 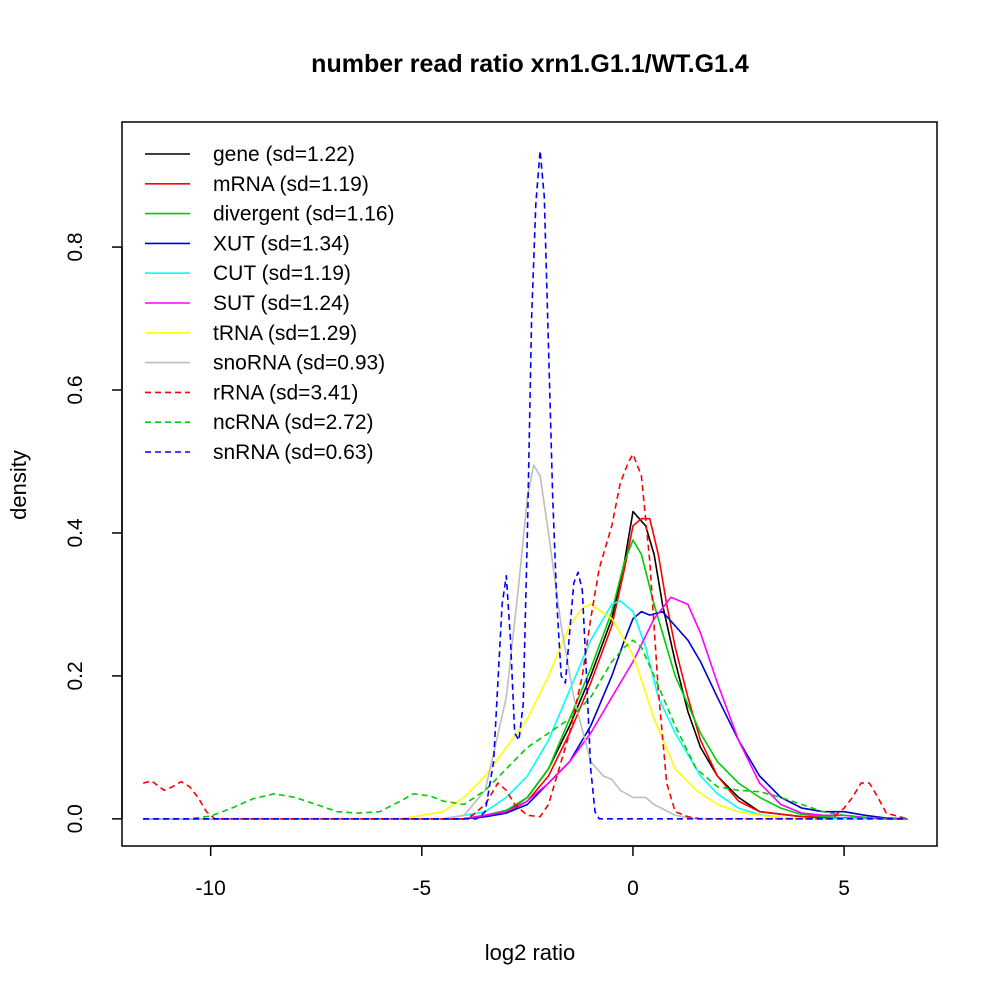 I want to click on y-tick-label: 0.2, so click(x=75, y=675).